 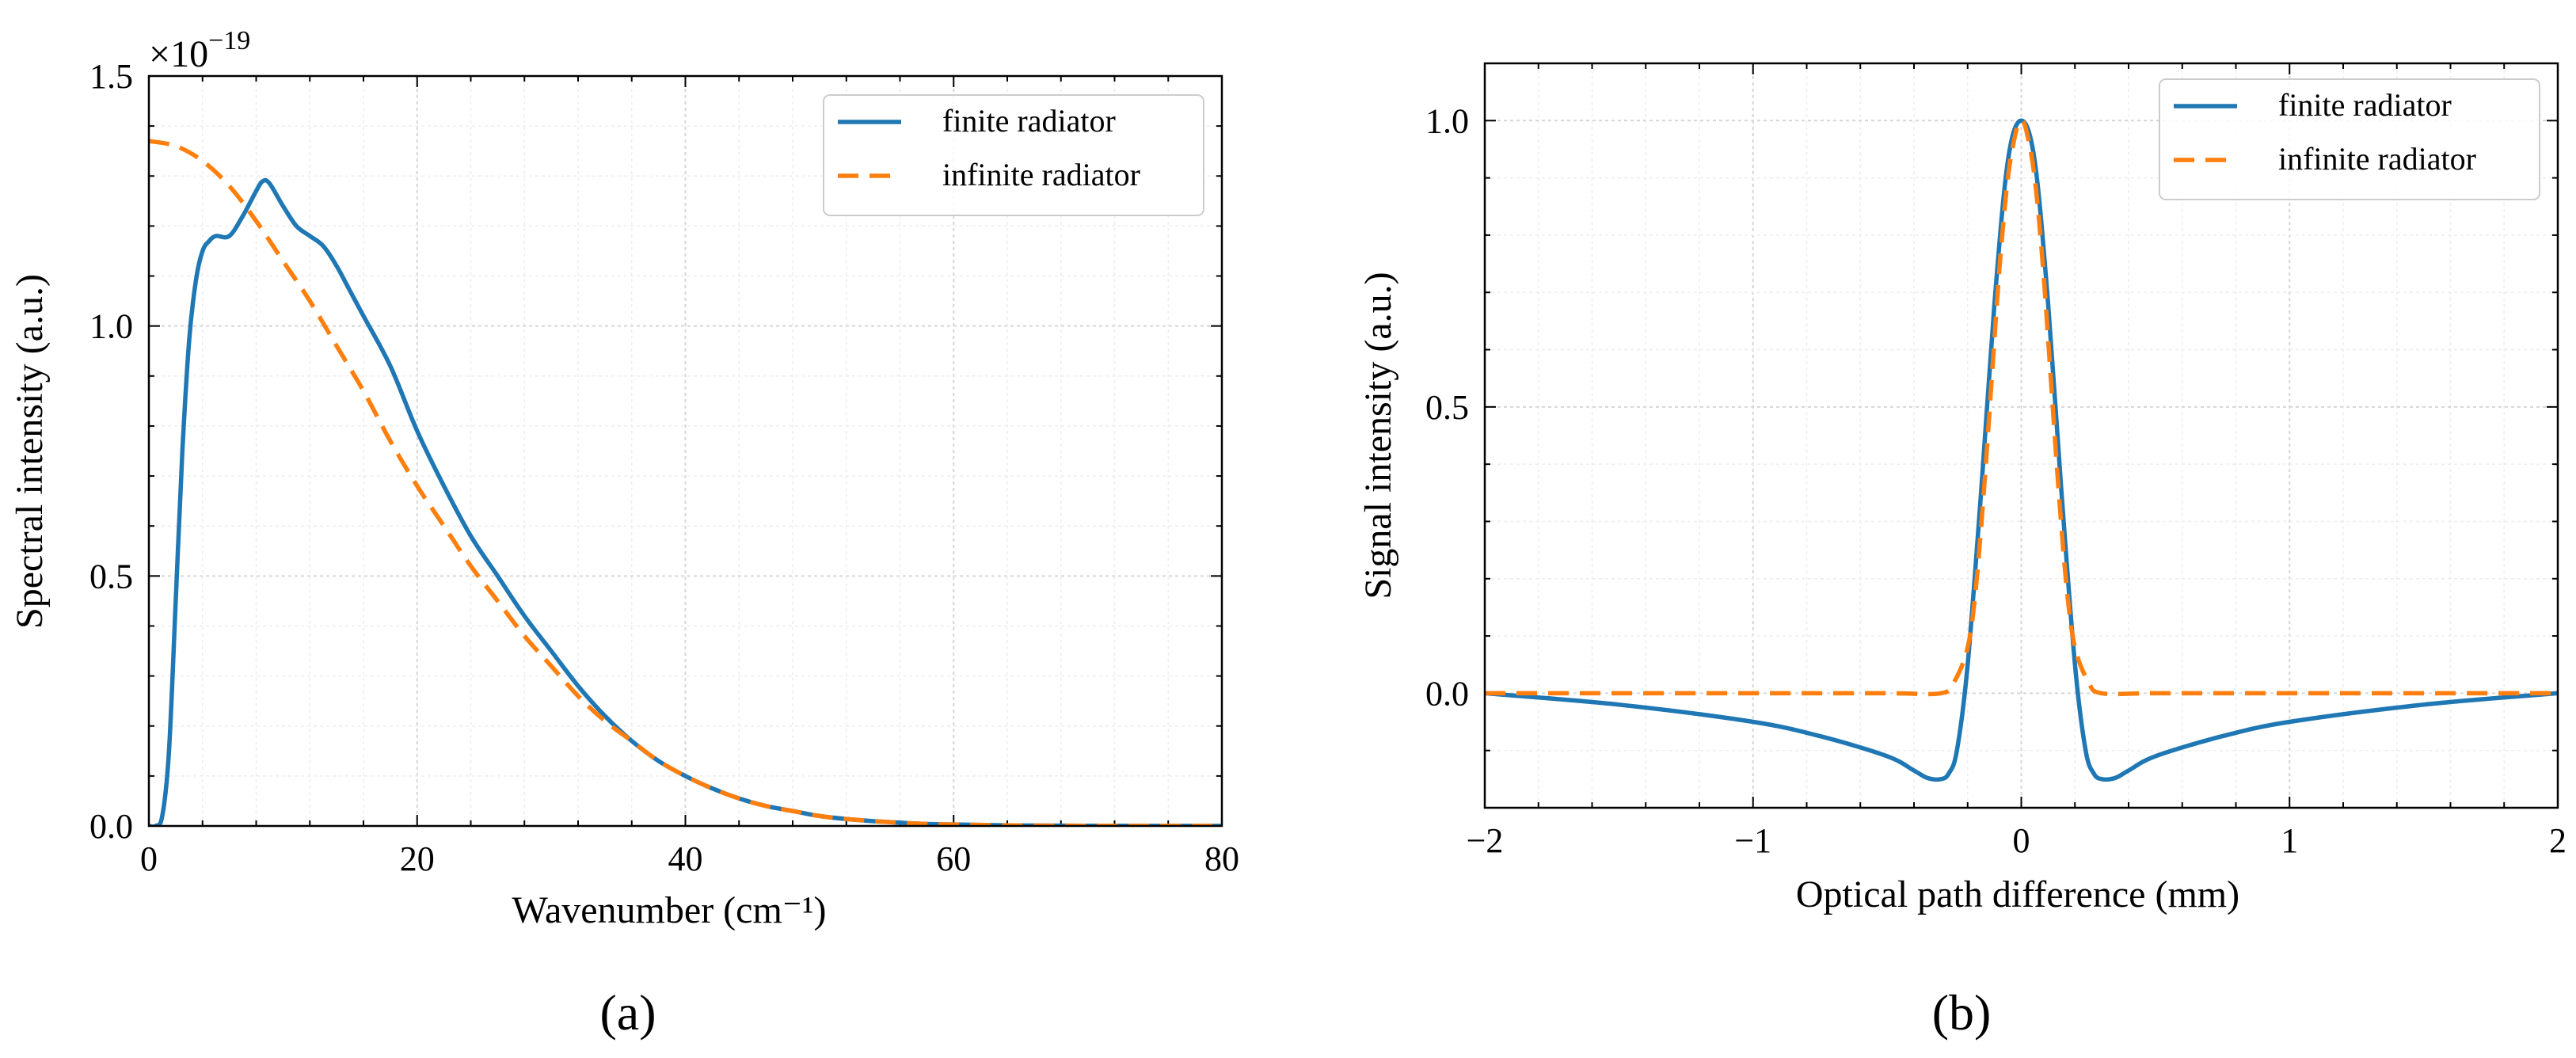 I want to click on panel-b-legend: finite radiator infinite radiator, so click(x=2349, y=139).